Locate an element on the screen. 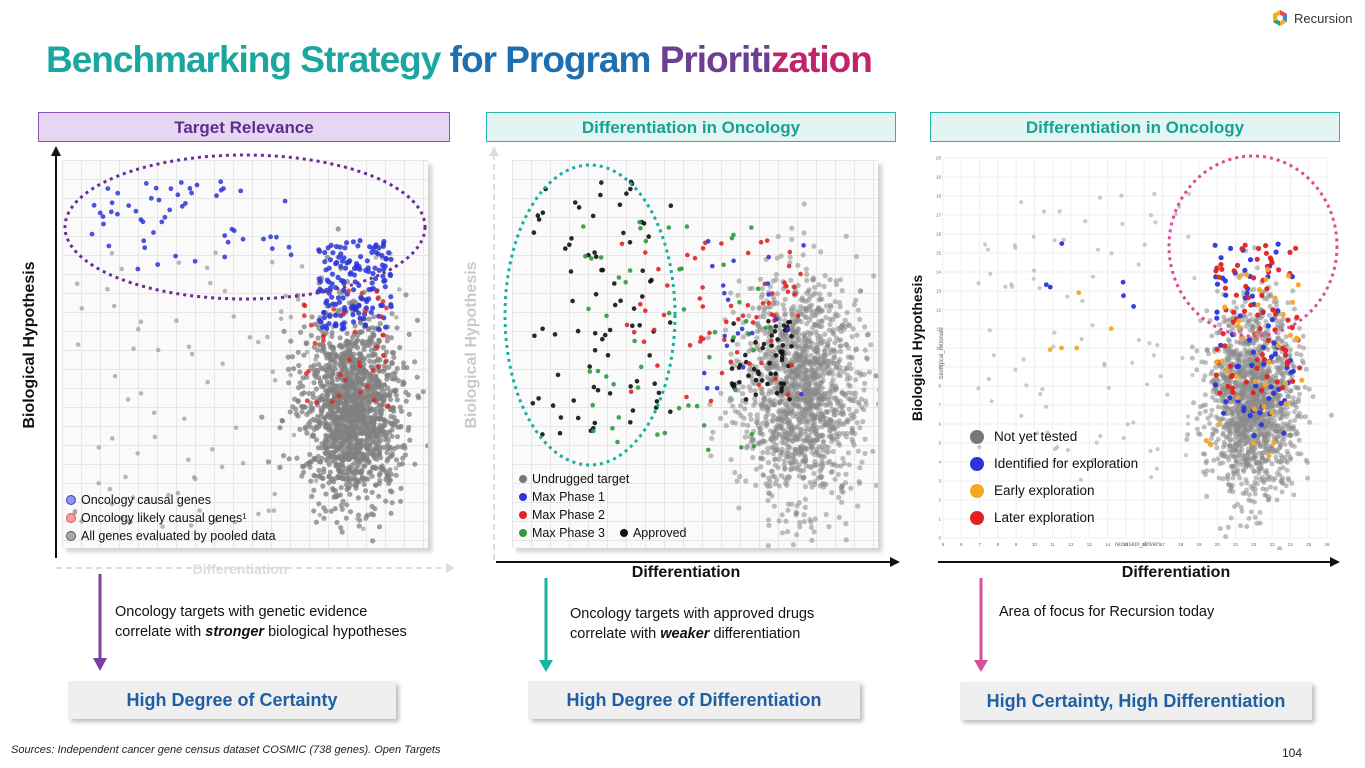  x-tick-label: 11 is located at coordinates (1052, 544).